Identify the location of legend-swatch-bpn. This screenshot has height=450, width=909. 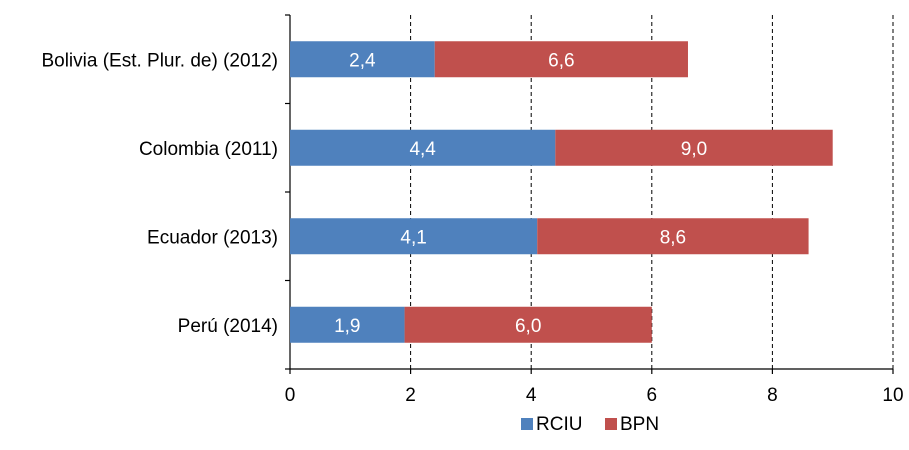
(611, 424).